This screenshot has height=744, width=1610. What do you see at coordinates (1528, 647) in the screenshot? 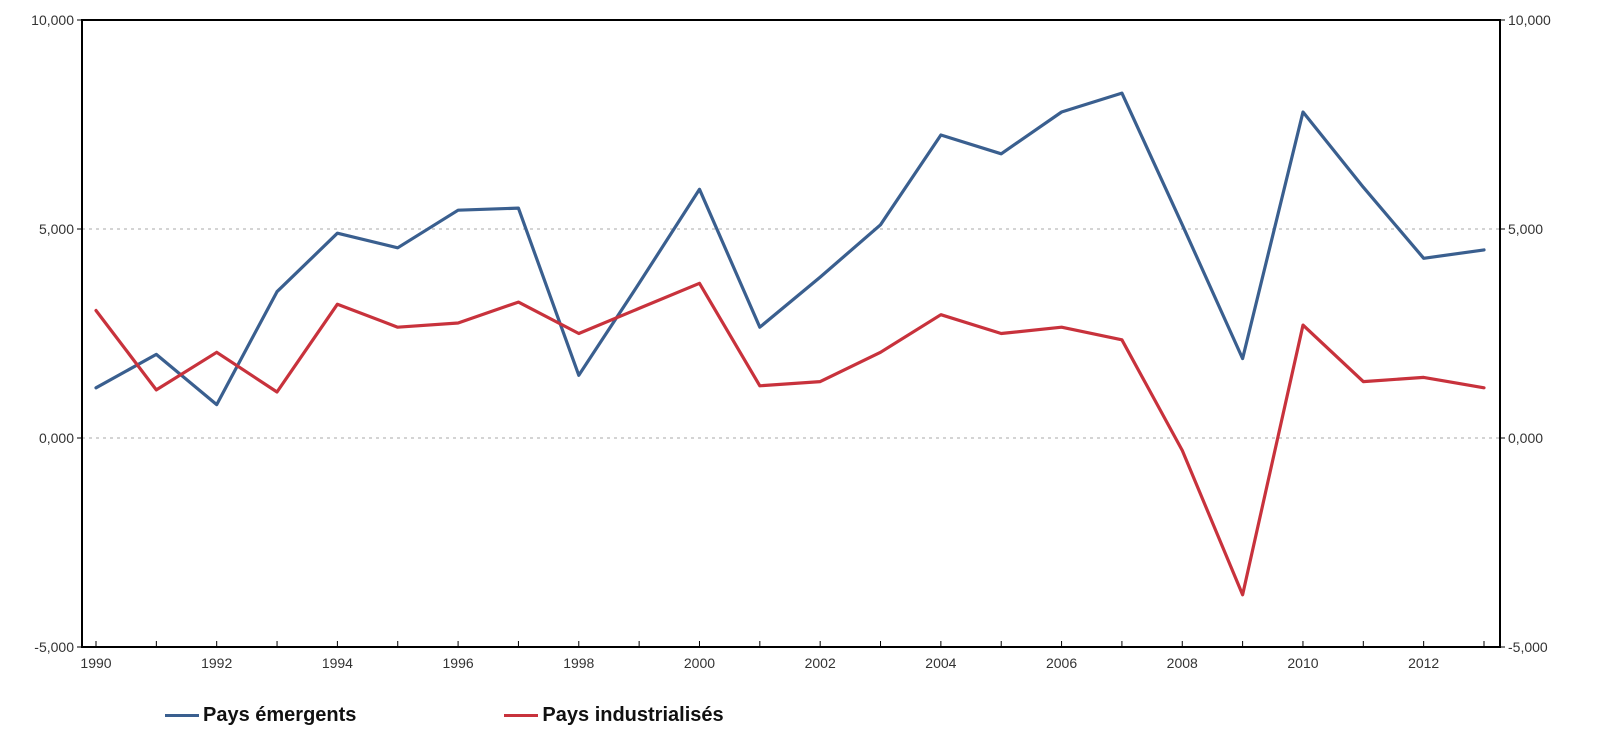
I see `y-tick-label-right: -5,000` at bounding box center [1528, 647].